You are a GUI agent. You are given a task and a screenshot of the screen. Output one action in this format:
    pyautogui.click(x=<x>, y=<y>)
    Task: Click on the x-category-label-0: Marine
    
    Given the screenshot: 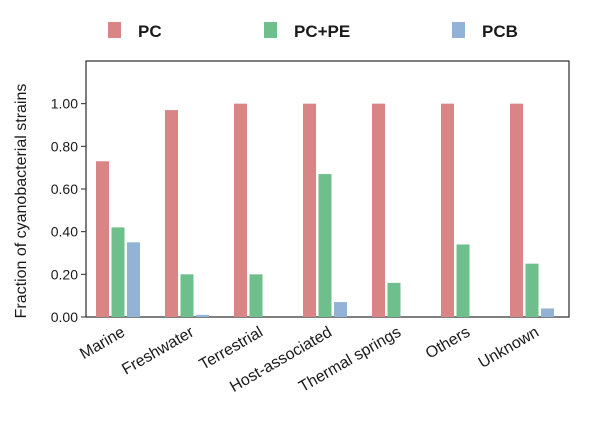 What is the action you would take?
    pyautogui.click(x=102, y=343)
    